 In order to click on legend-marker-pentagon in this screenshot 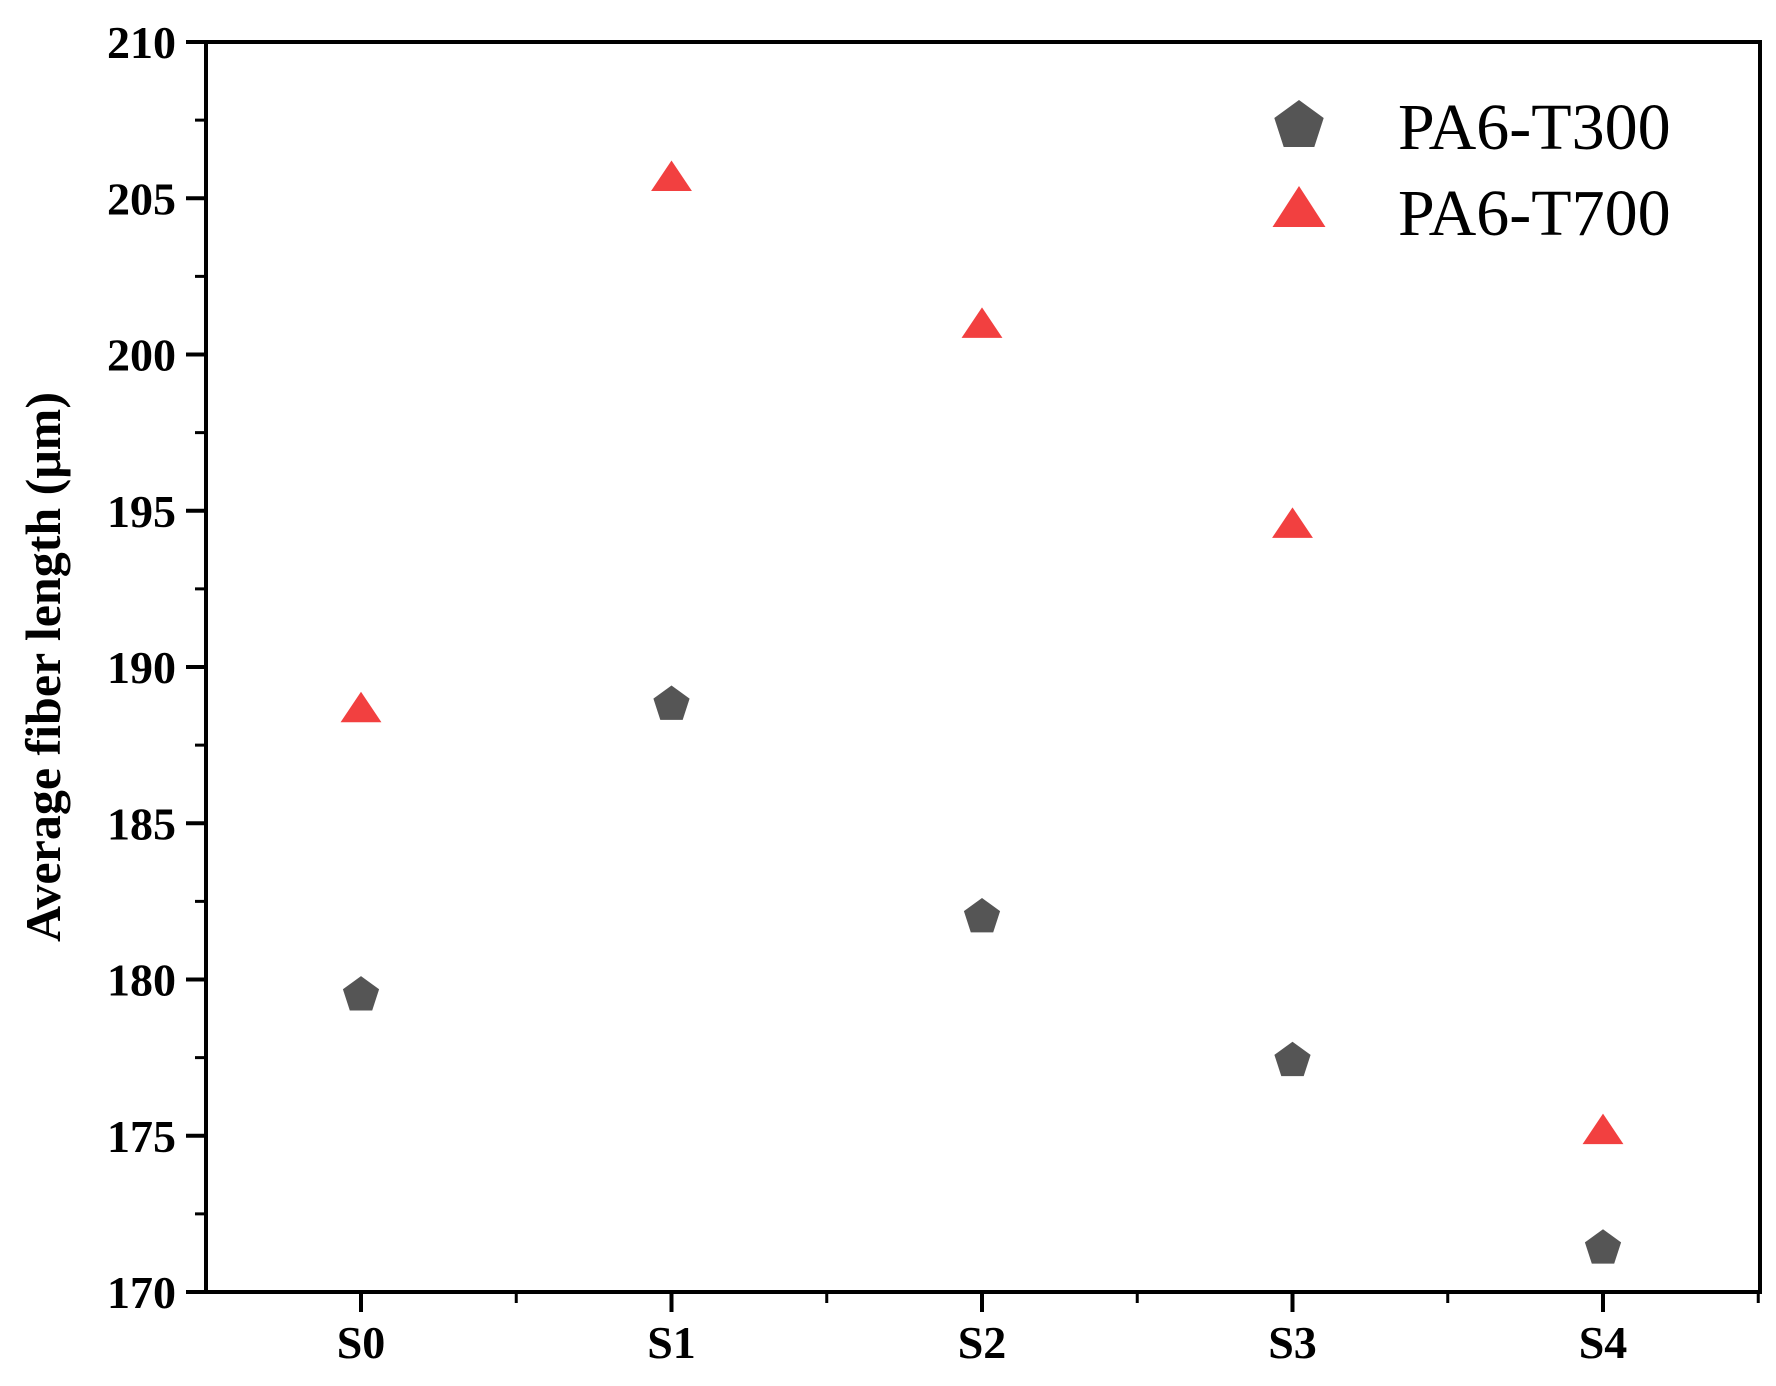, I will do `click(1299, 123)`.